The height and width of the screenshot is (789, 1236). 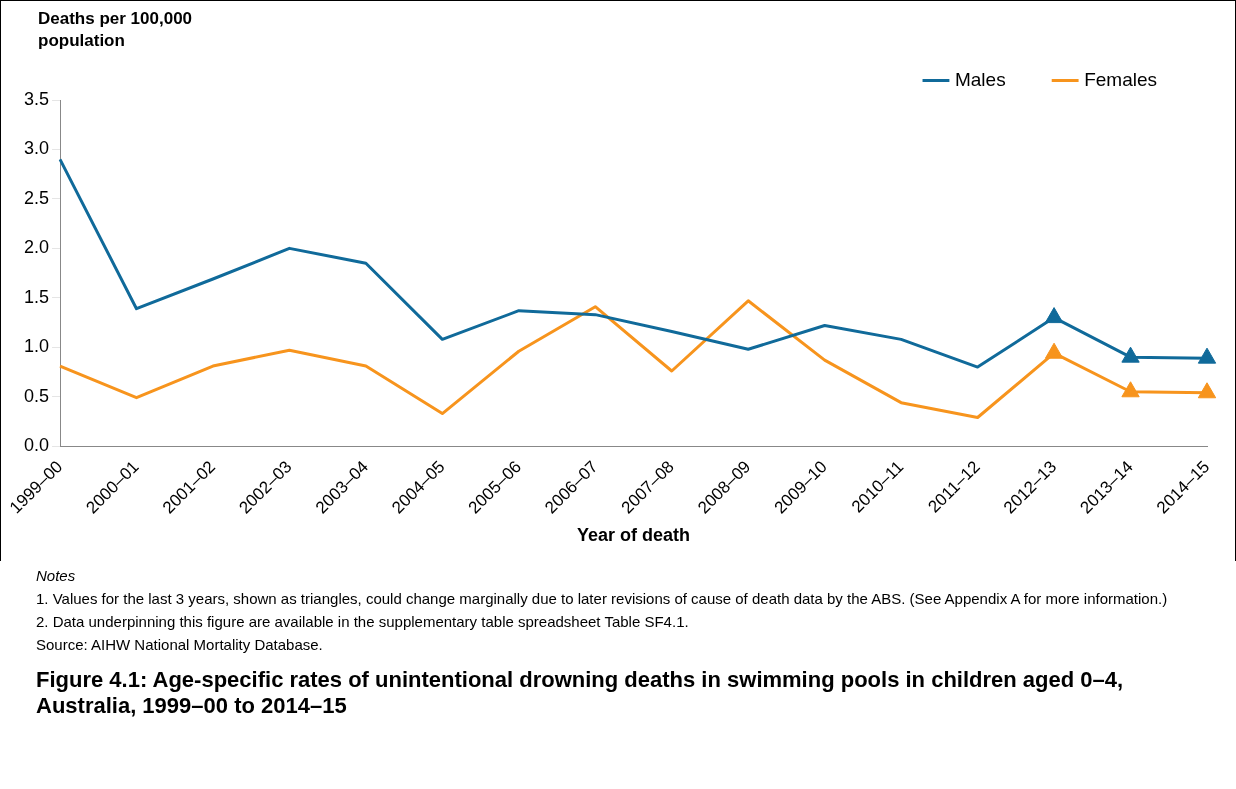 I want to click on legend-label: Females, so click(x=1120, y=79).